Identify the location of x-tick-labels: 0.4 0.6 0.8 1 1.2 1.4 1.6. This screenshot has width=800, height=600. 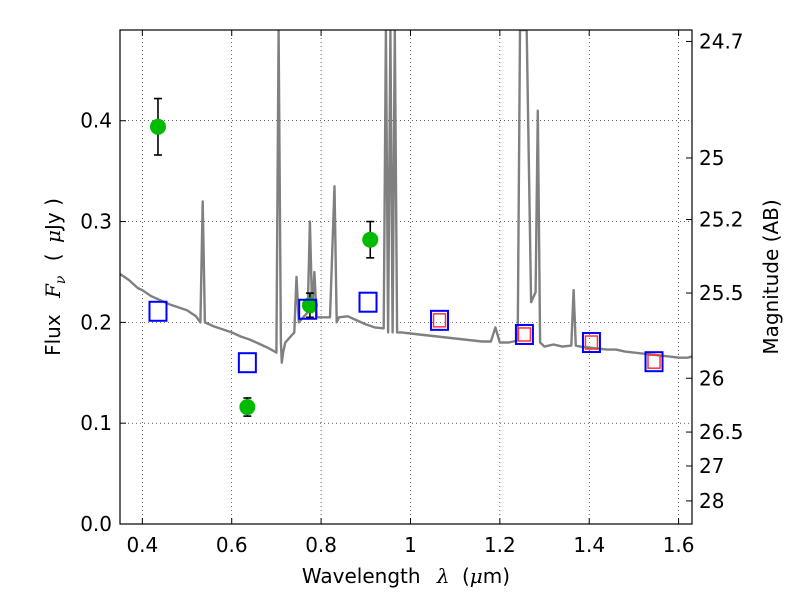
(410, 545).